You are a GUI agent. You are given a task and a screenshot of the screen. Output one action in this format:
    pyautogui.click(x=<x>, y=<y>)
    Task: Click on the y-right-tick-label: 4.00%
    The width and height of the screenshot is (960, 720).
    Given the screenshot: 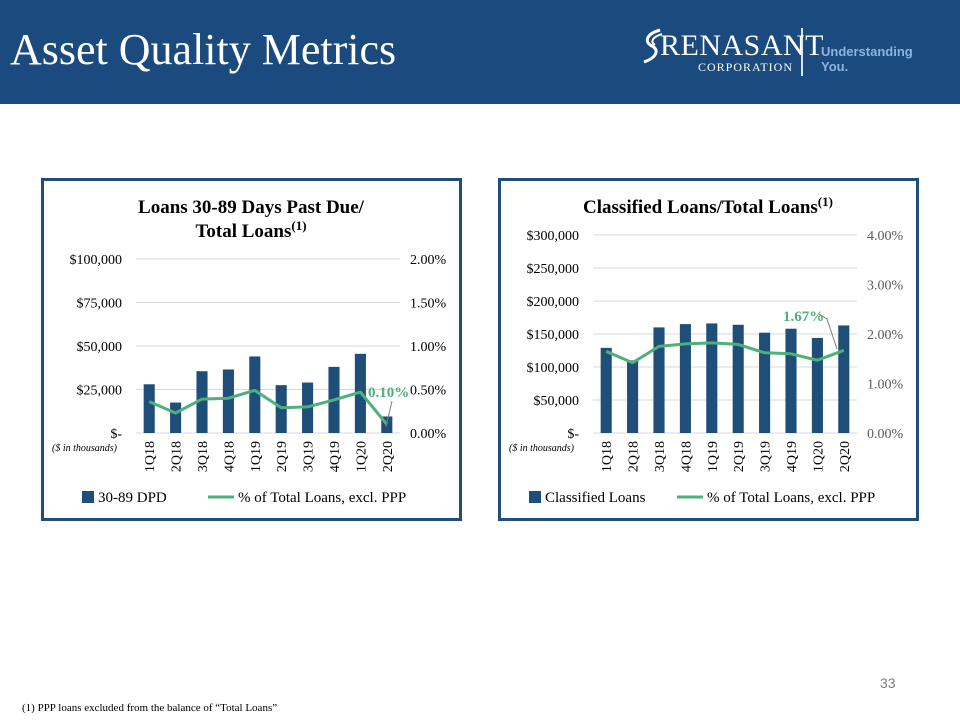 What is the action you would take?
    pyautogui.click(x=885, y=236)
    